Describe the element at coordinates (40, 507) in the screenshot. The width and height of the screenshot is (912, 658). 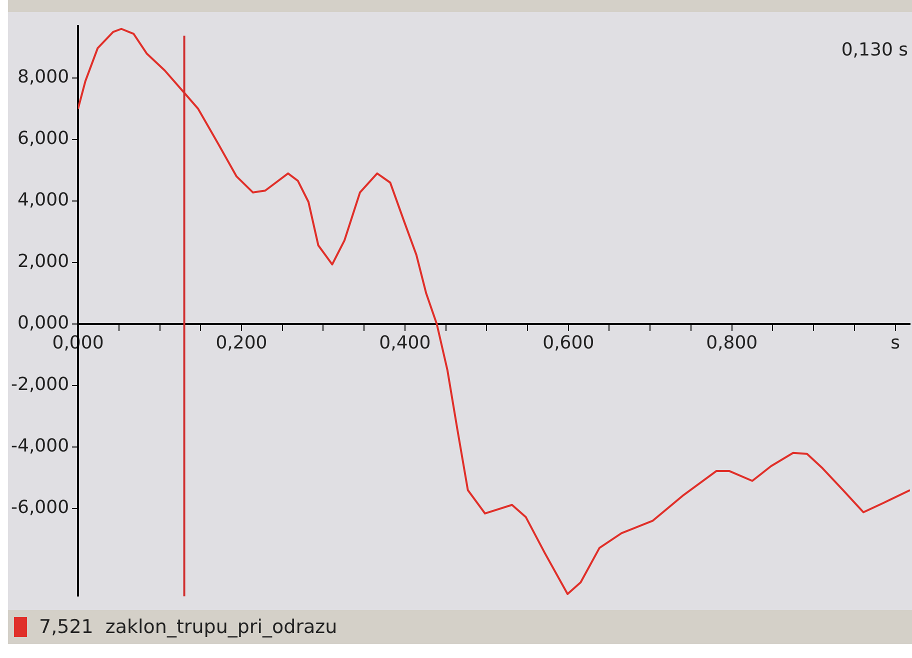
I see `y-tick-label: -6,000` at that location.